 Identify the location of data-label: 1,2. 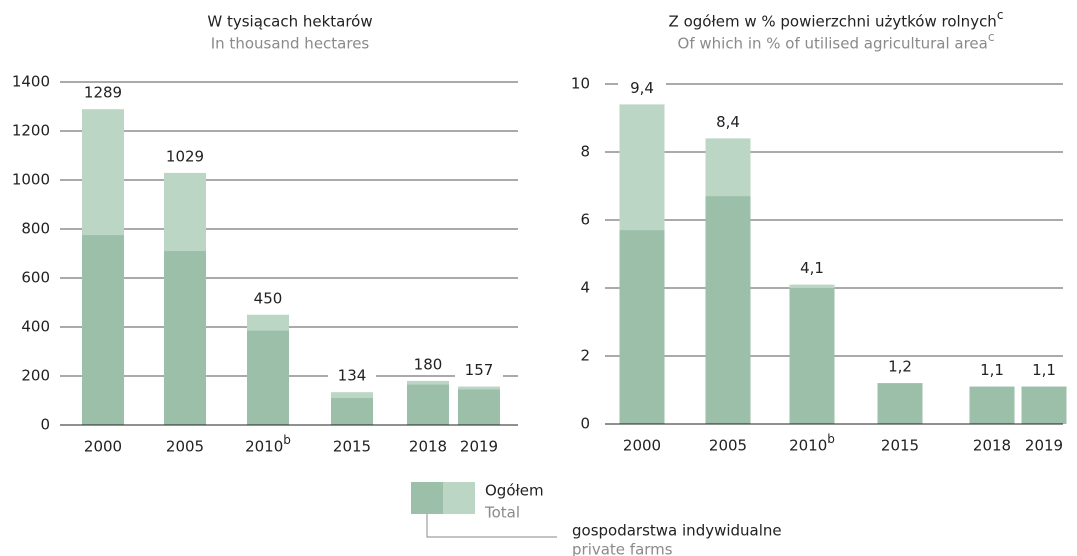
(900, 367).